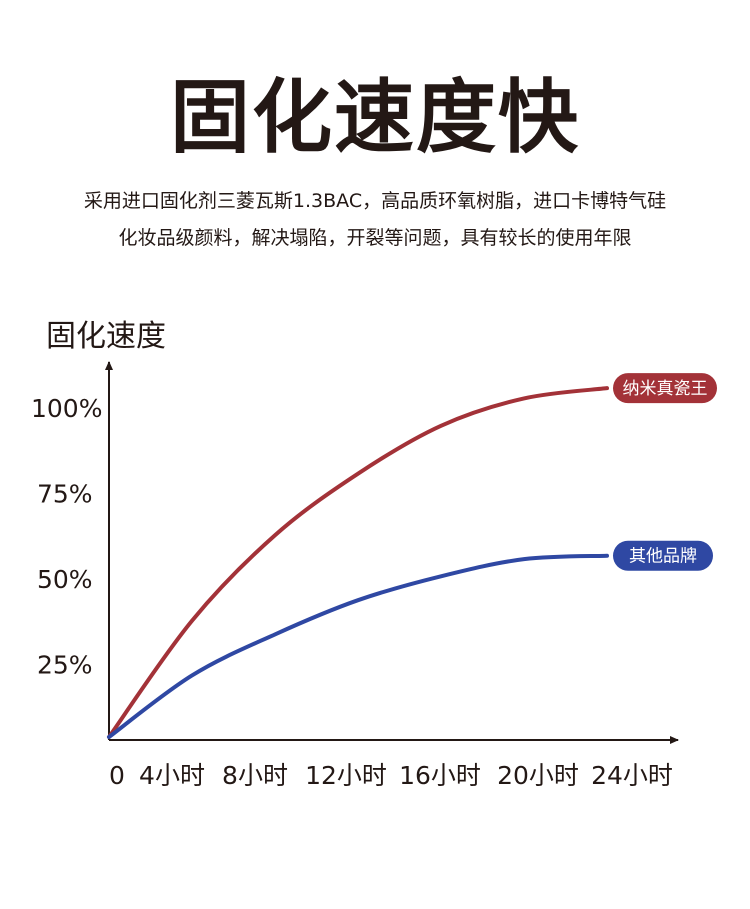  What do you see at coordinates (440, 775) in the screenshot?
I see `x-tick-label: 16小时` at bounding box center [440, 775].